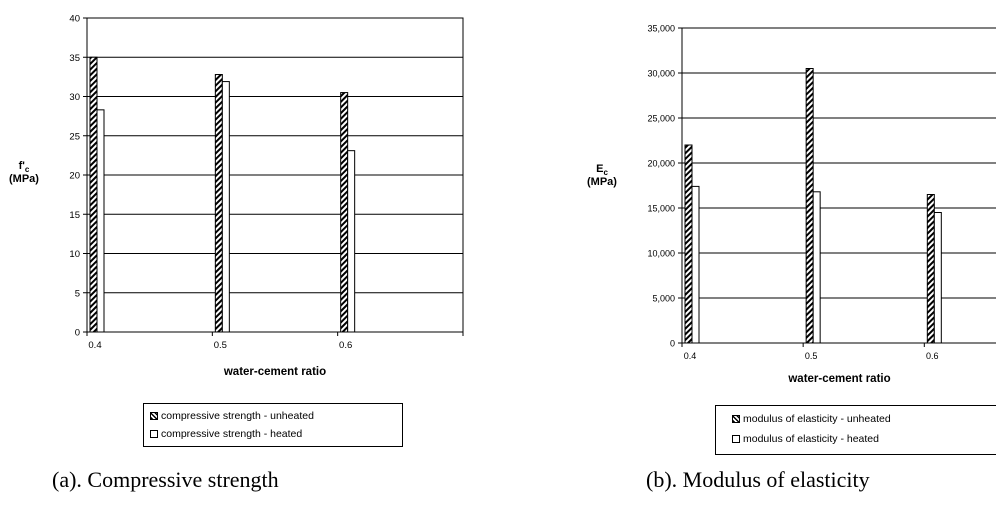  I want to click on chart-a-caption: (a). Compressive strength, so click(165, 479).